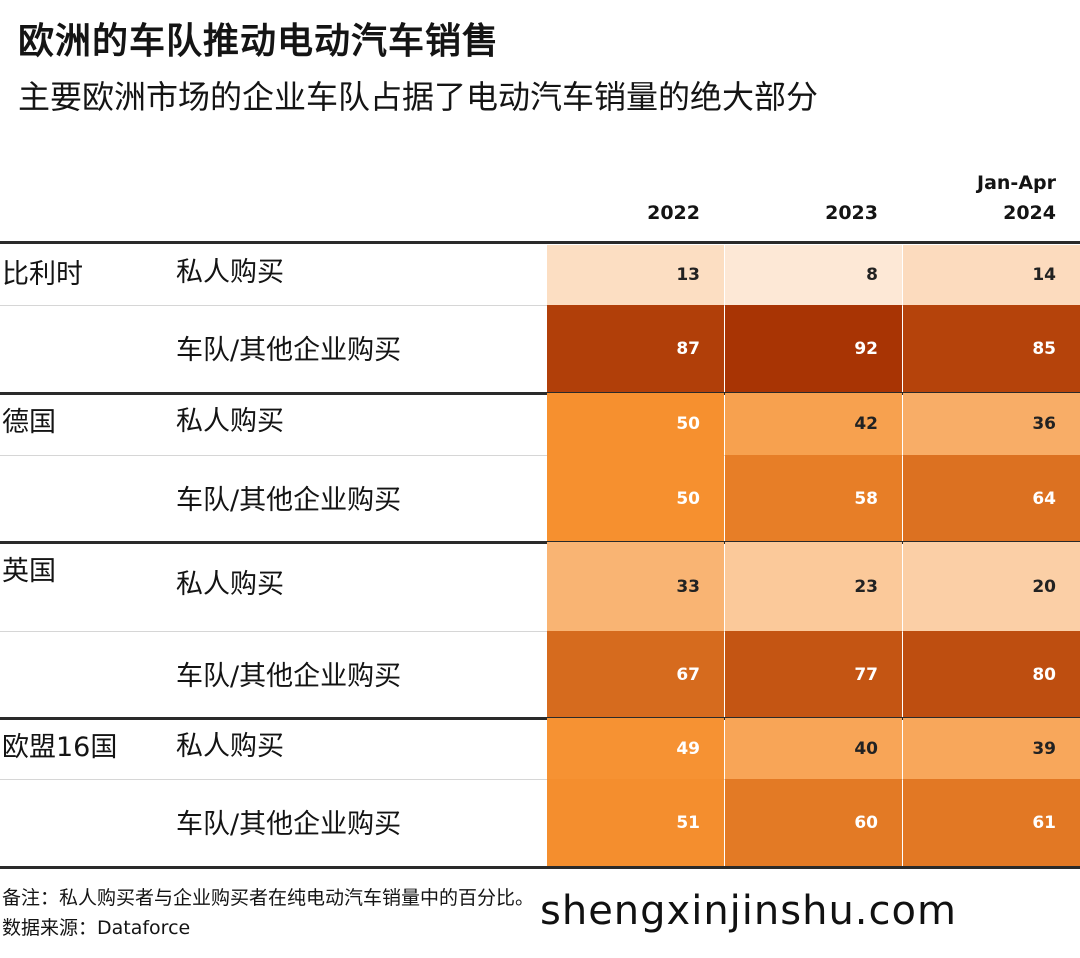  What do you see at coordinates (29, 571) in the screenshot?
I see `country-label: 英国` at bounding box center [29, 571].